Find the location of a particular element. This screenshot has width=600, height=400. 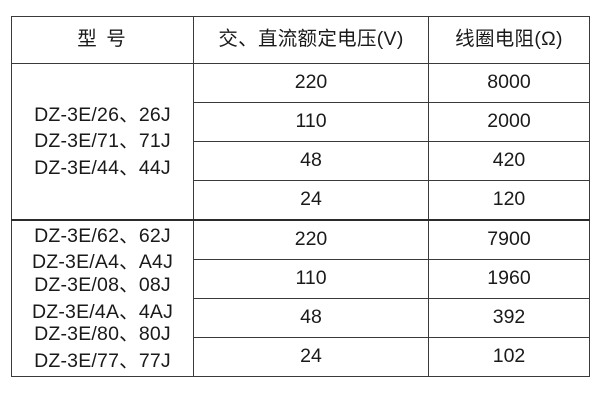

model-line: DZ-3E/77、77J is located at coordinates (102, 360).